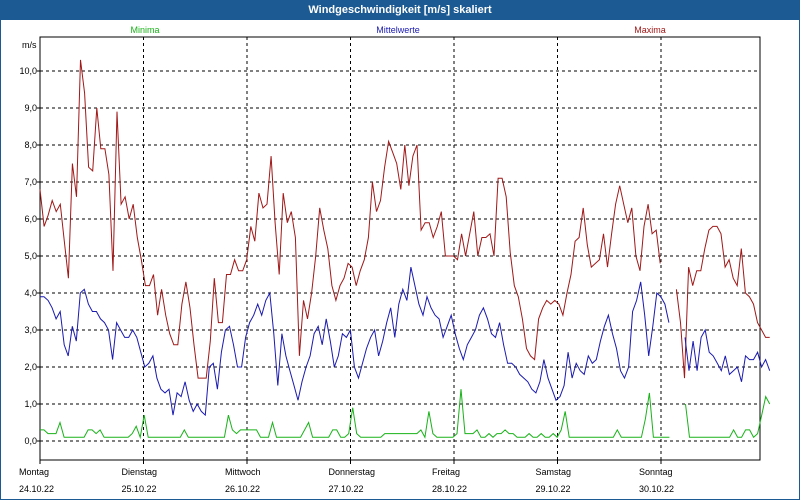  I want to click on y-axis-unit: m/s, so click(29, 45).